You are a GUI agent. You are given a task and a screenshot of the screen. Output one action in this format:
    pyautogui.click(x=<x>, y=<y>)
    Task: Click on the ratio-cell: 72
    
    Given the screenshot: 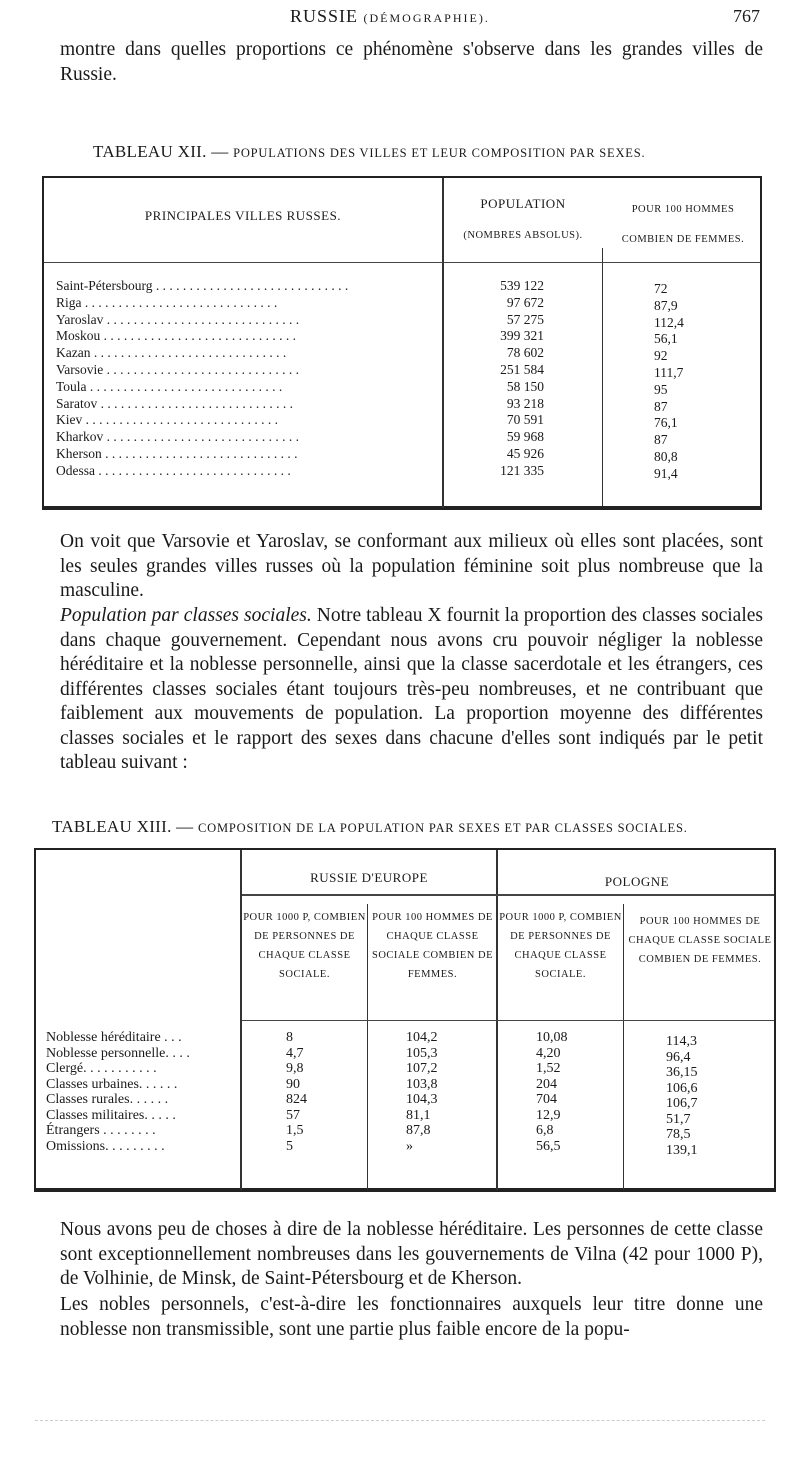 What is the action you would take?
    pyautogui.click(x=661, y=288)
    